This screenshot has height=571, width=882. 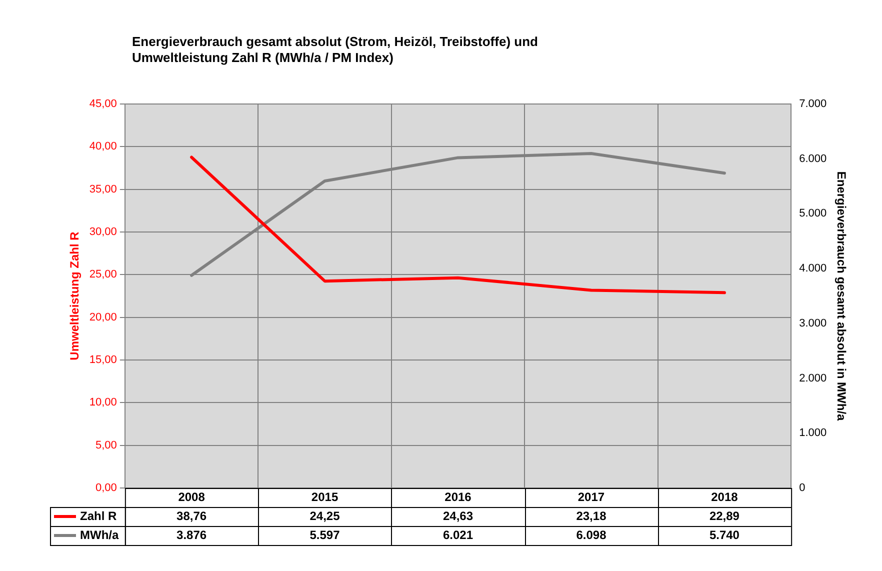 I want to click on legend-label: MWh/a, so click(x=99, y=535).